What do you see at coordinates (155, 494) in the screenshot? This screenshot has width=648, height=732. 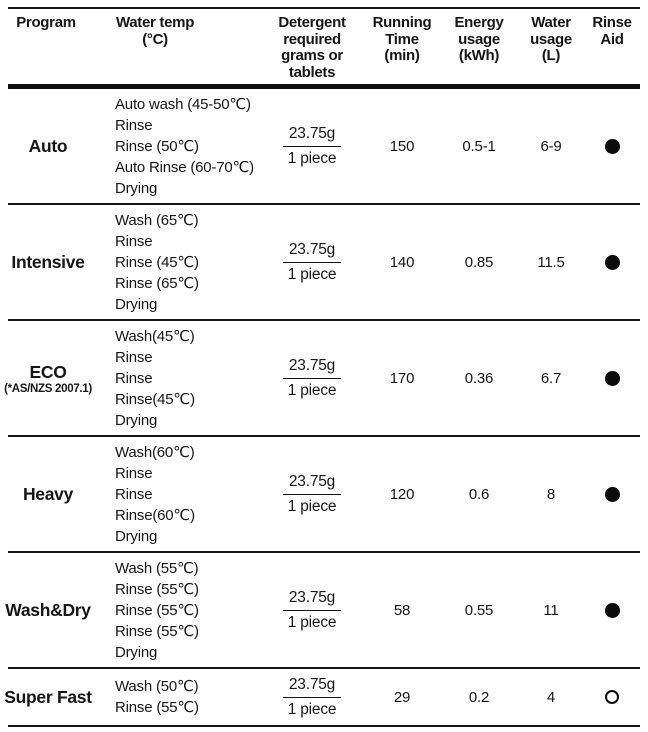 I see `water-temp-cell: Wash(60℃) Rinse Rinse Rinse(60℃) Drying` at bounding box center [155, 494].